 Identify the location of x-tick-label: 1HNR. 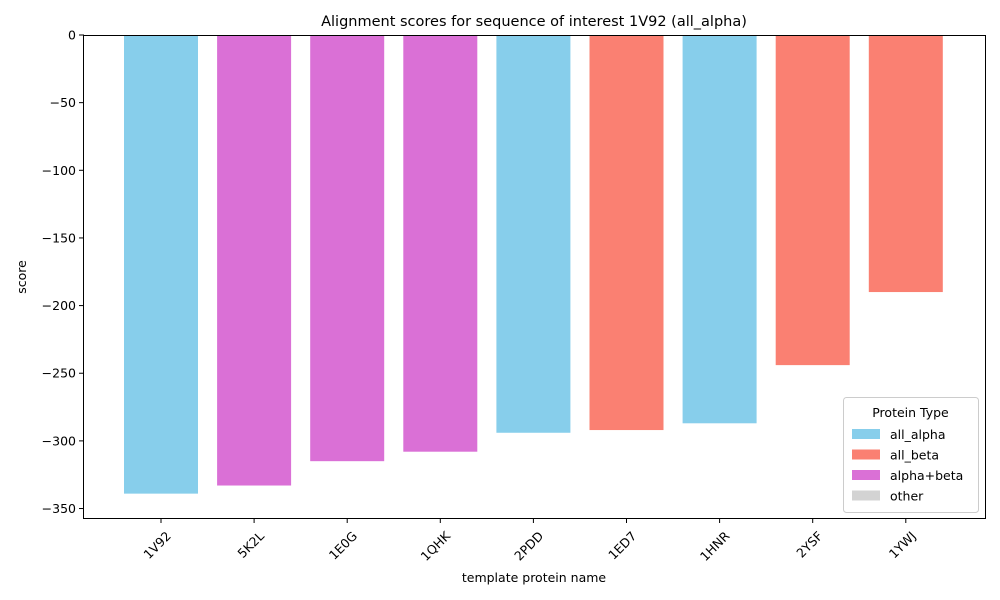
(715, 546).